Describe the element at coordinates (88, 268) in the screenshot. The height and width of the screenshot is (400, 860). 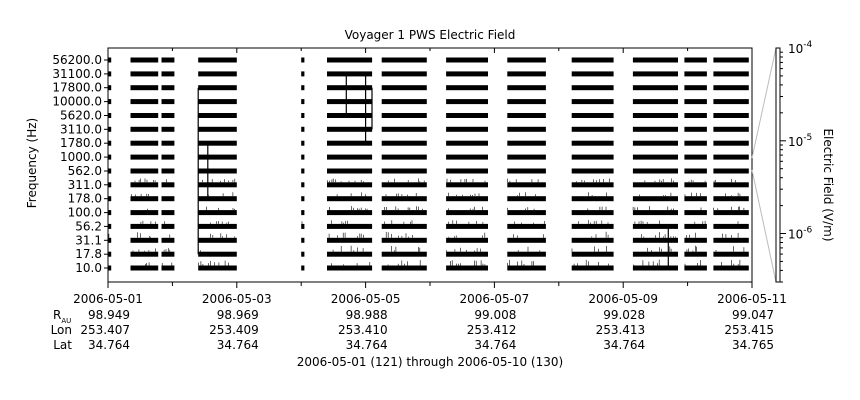
I see `y-tick-label: 10.0` at that location.